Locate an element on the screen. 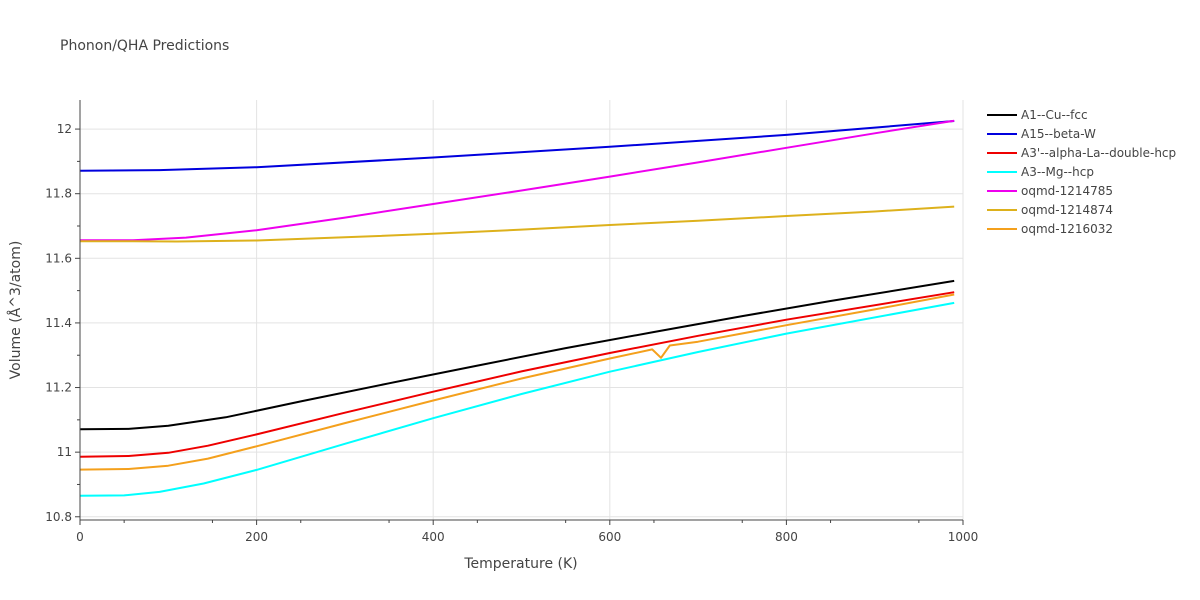 Image resolution: width=1200 pixels, height=600 pixels. y-tick-label: 11.6 is located at coordinates (58, 258).